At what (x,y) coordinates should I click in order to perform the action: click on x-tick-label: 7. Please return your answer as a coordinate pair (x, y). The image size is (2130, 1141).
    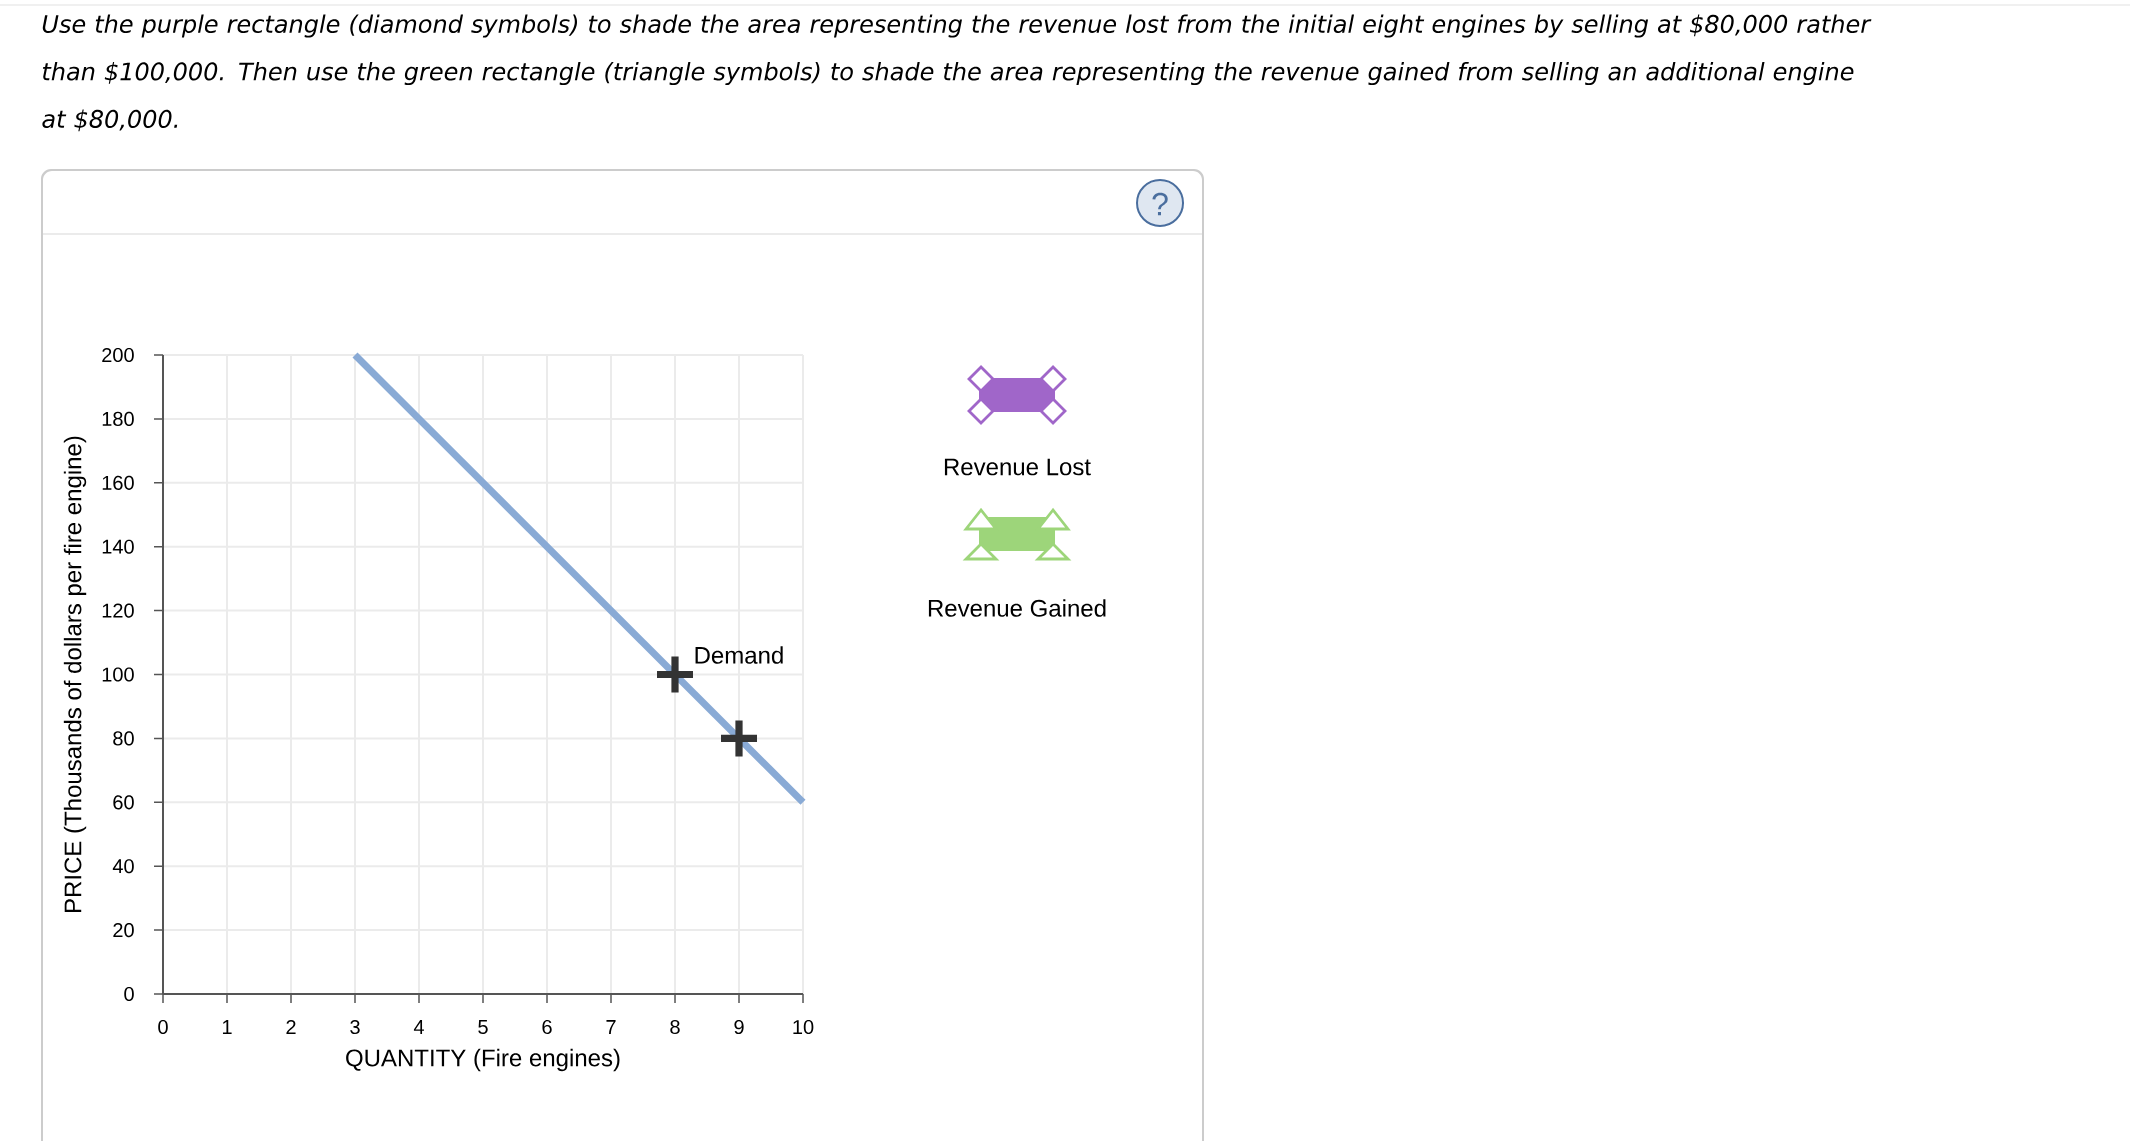
    Looking at the image, I should click on (611, 1027).